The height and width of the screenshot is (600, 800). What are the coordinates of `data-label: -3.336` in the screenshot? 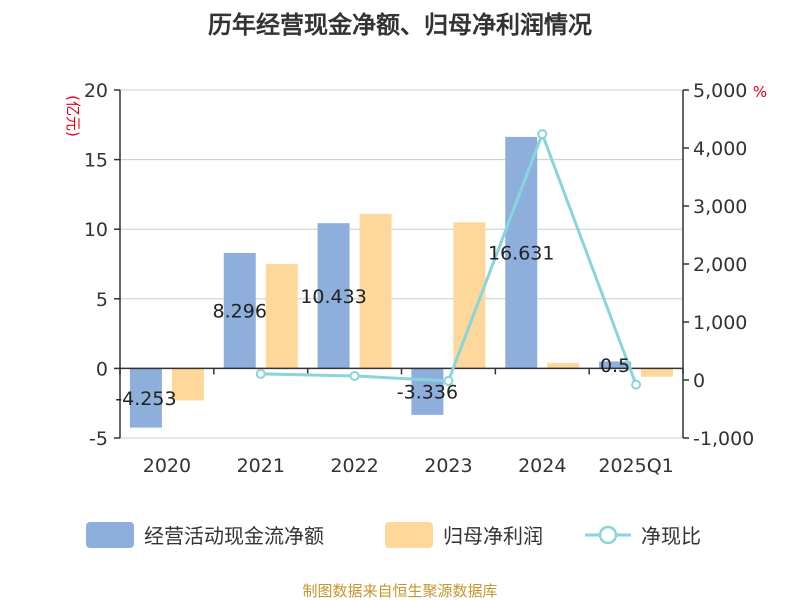 It's located at (427, 393).